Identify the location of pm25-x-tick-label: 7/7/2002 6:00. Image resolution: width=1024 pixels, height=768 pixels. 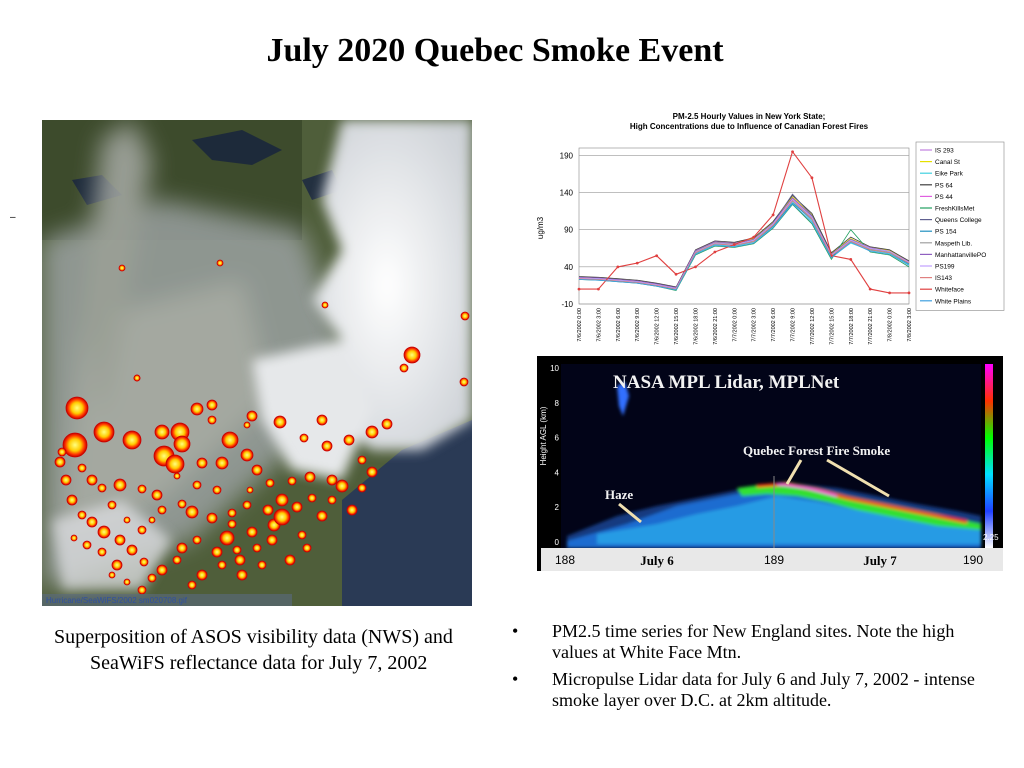
(774, 325).